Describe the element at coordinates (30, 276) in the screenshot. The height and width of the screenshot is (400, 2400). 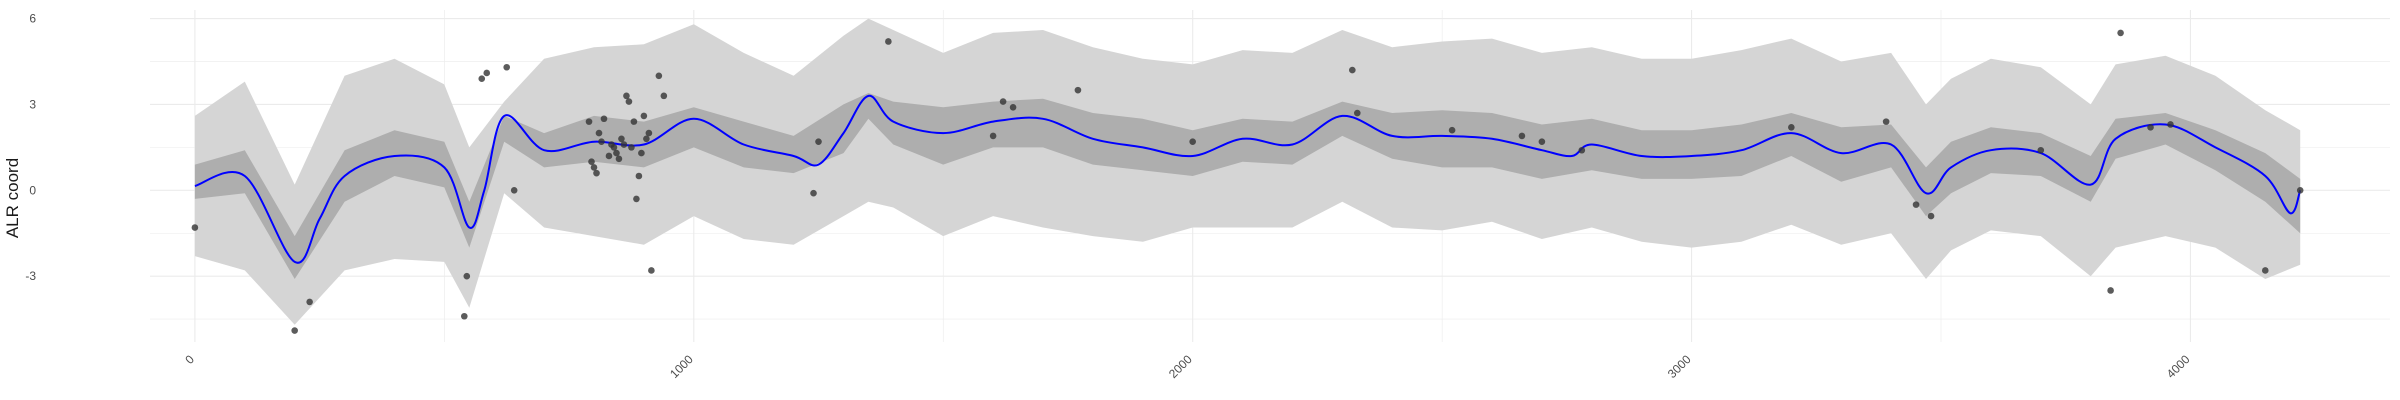
I see `y-tick-label: -3` at that location.